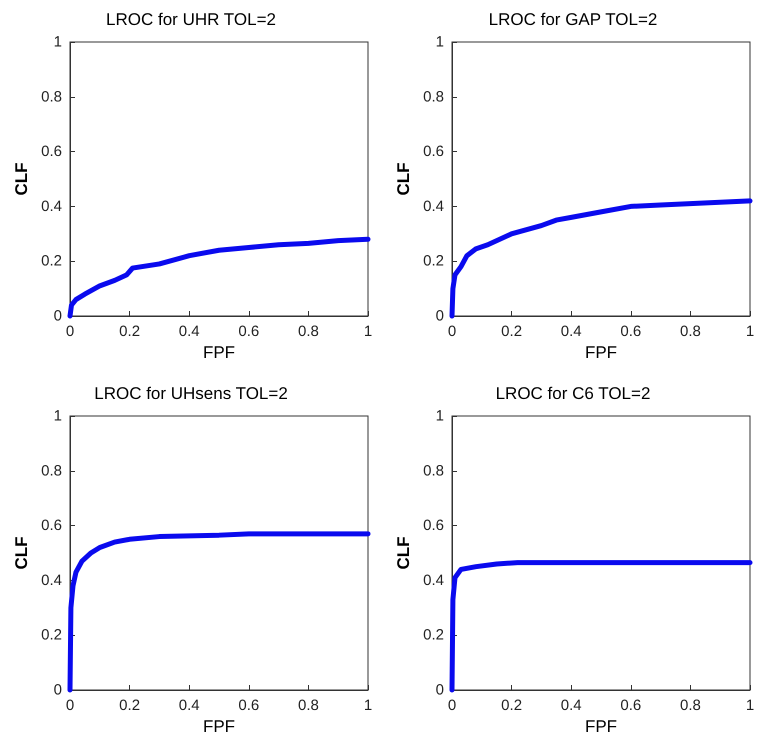  I want to click on chart-title: LROC for C6 TOL=2, so click(573, 393).